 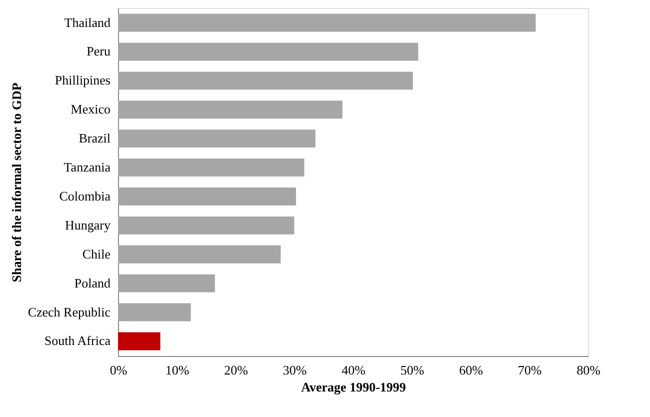 What do you see at coordinates (471, 370) in the screenshot?
I see `x-tick-label: 60%` at bounding box center [471, 370].